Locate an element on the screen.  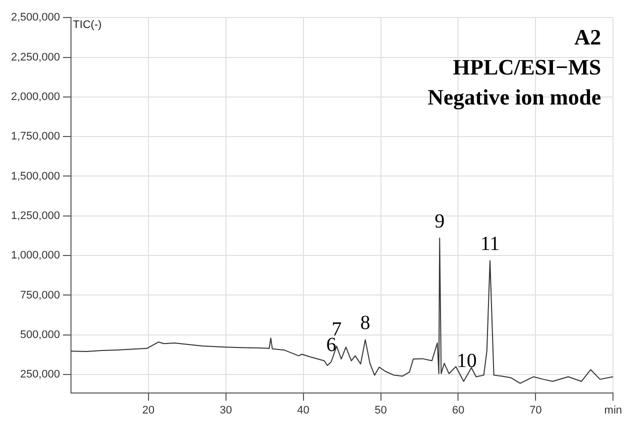
annotation: 10 is located at coordinates (466, 361).